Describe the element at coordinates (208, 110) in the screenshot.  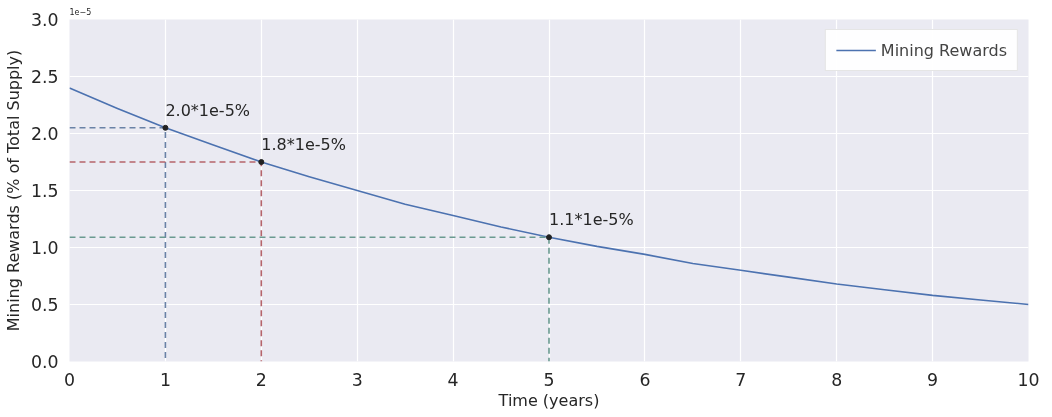
I see `annotation: 2.0*1e-5%` at that location.